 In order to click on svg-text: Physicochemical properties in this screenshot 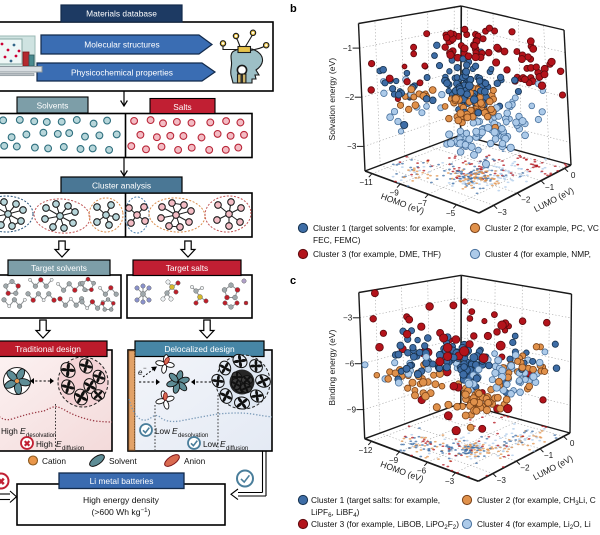, I will do `click(122, 73)`.